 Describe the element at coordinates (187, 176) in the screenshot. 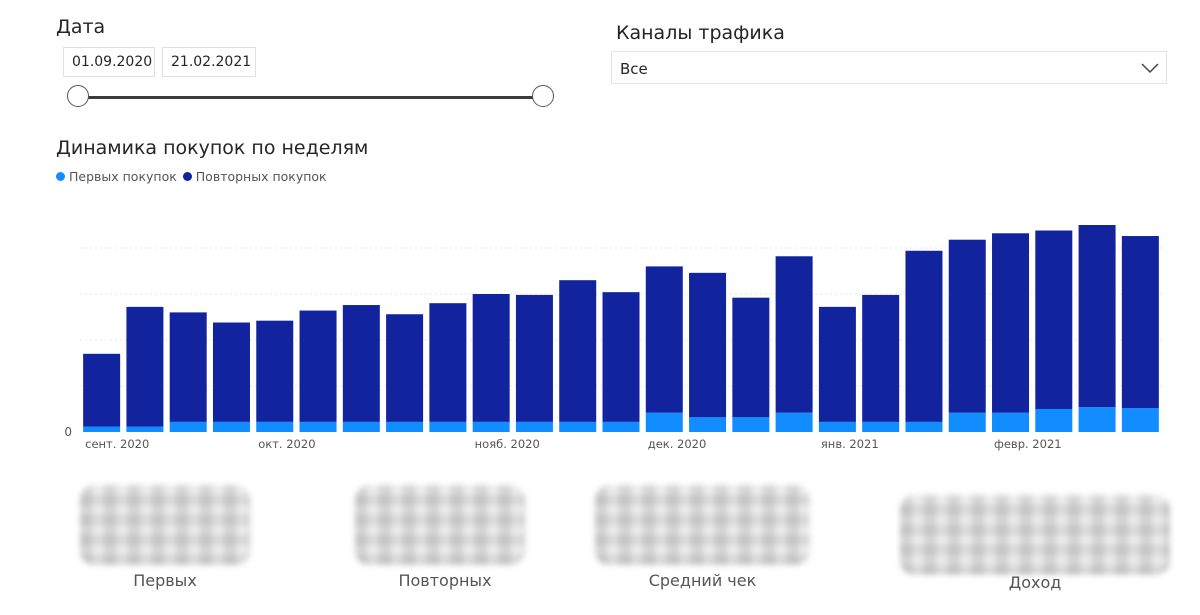

I see `legend-dot-repeat` at that location.